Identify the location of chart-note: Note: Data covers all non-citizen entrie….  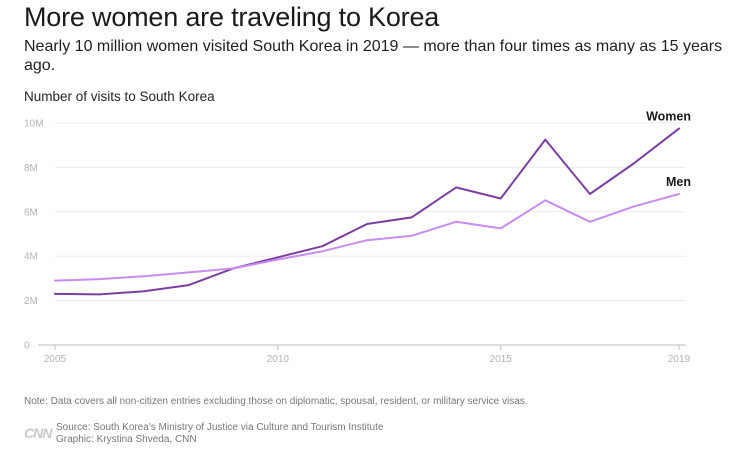
(276, 401).